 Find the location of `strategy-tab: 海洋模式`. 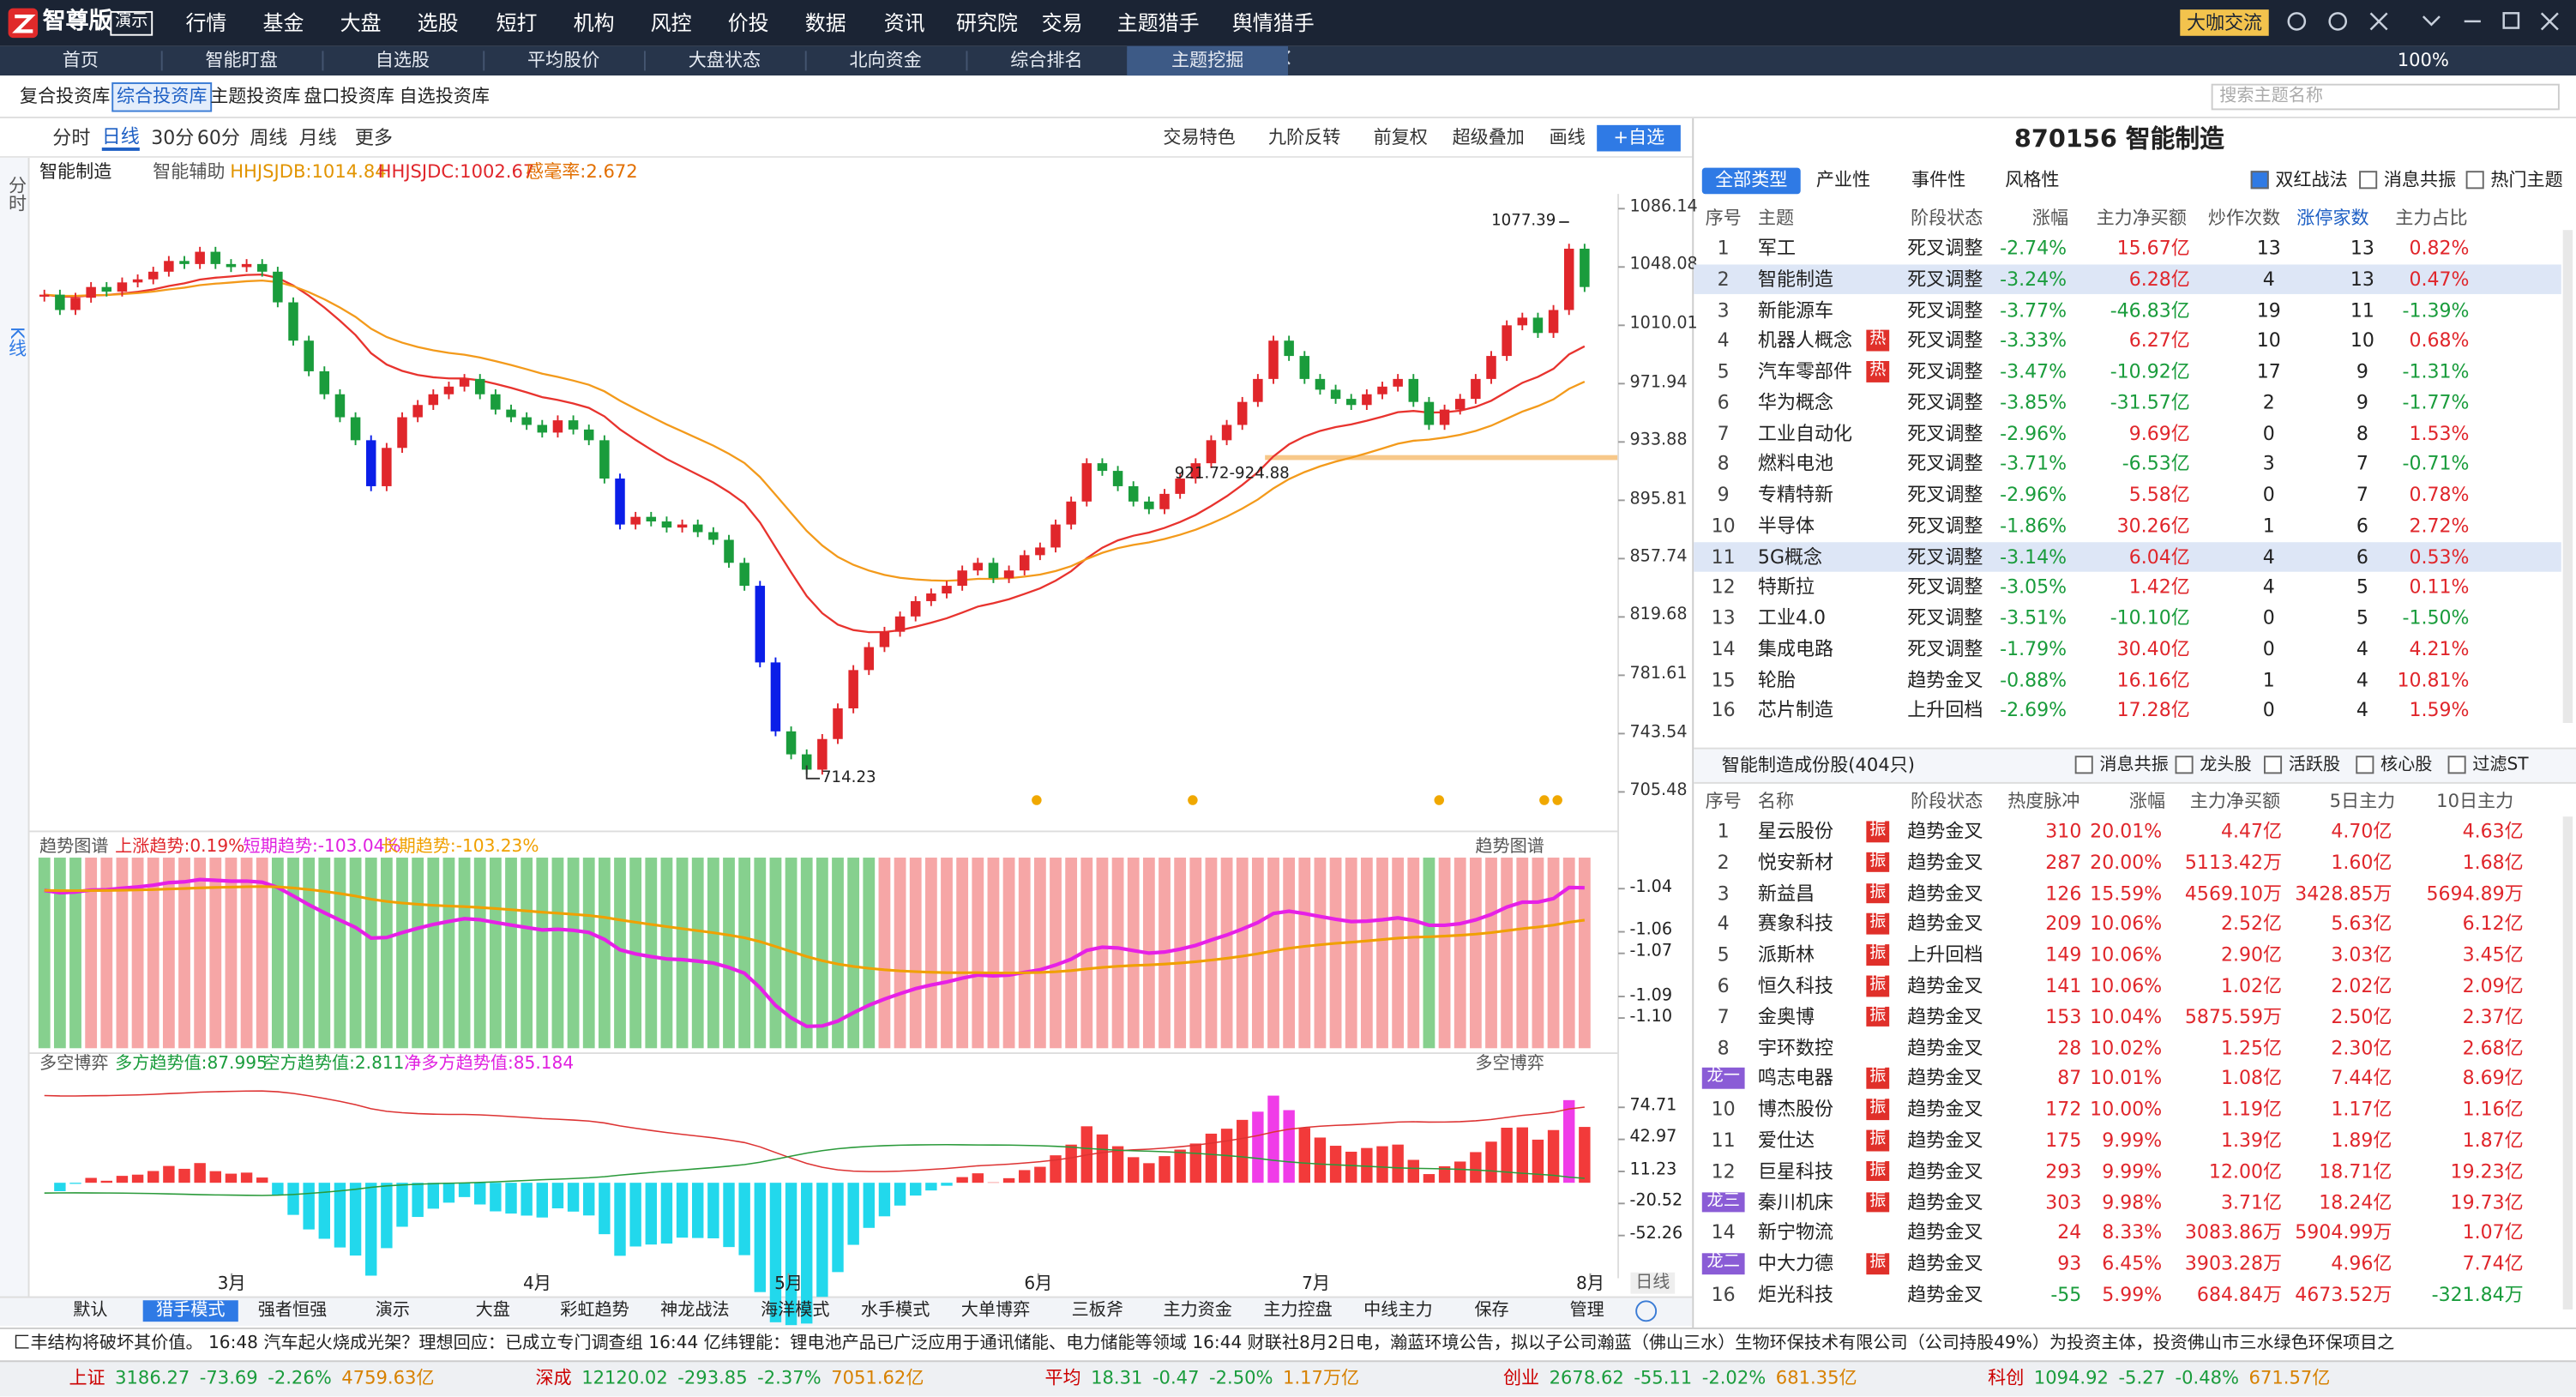

strategy-tab: 海洋模式 is located at coordinates (795, 1311).